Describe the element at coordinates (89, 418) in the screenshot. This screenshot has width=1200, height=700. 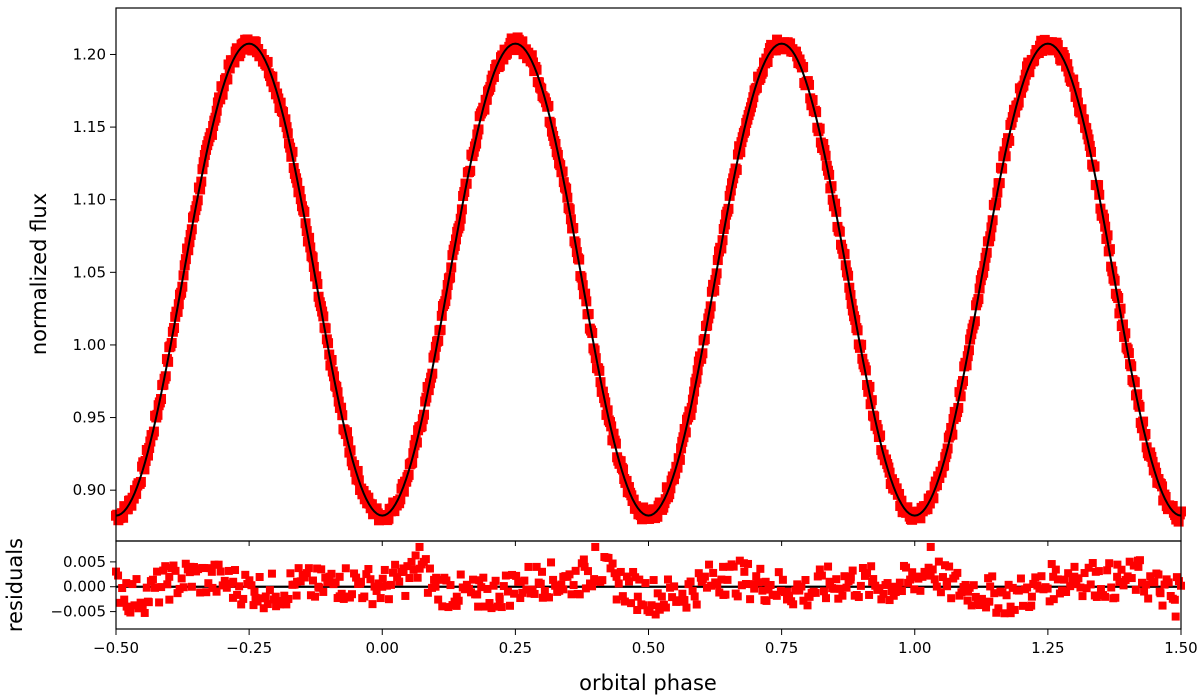
I see `y-tick-label: 0.95` at that location.